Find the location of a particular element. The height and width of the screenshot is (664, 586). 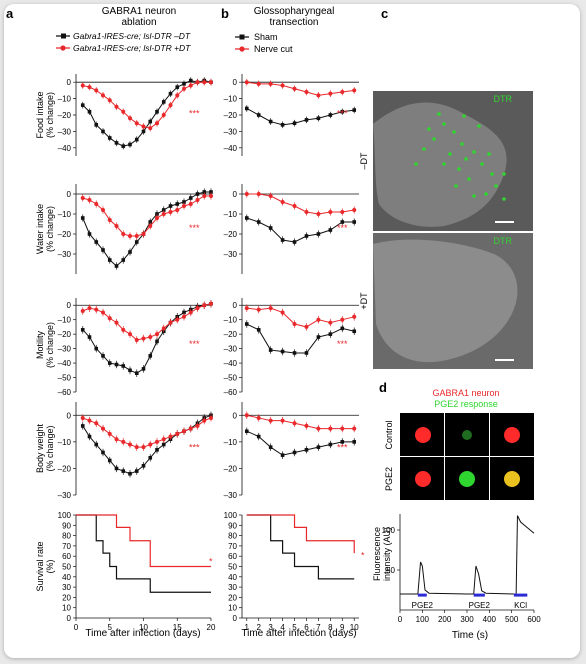

chart-b-motility: 0 –10 –20 –30 –40 –50 –60 *** is located at coordinates (291, 347).